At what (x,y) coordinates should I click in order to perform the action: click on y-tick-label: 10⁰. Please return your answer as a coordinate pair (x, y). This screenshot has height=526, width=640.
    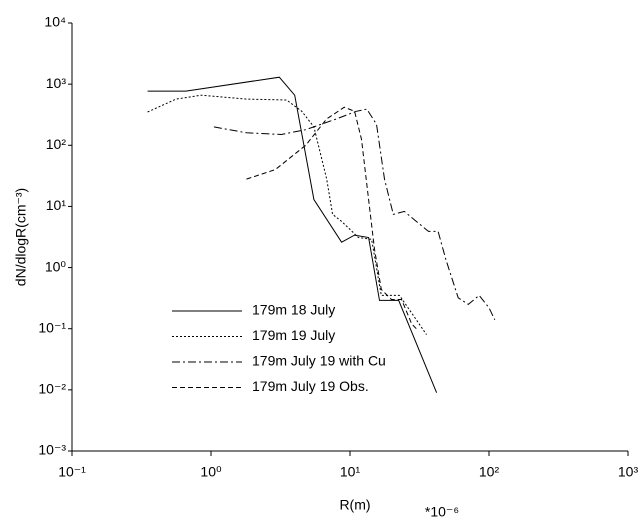
    Looking at the image, I should click on (56, 266).